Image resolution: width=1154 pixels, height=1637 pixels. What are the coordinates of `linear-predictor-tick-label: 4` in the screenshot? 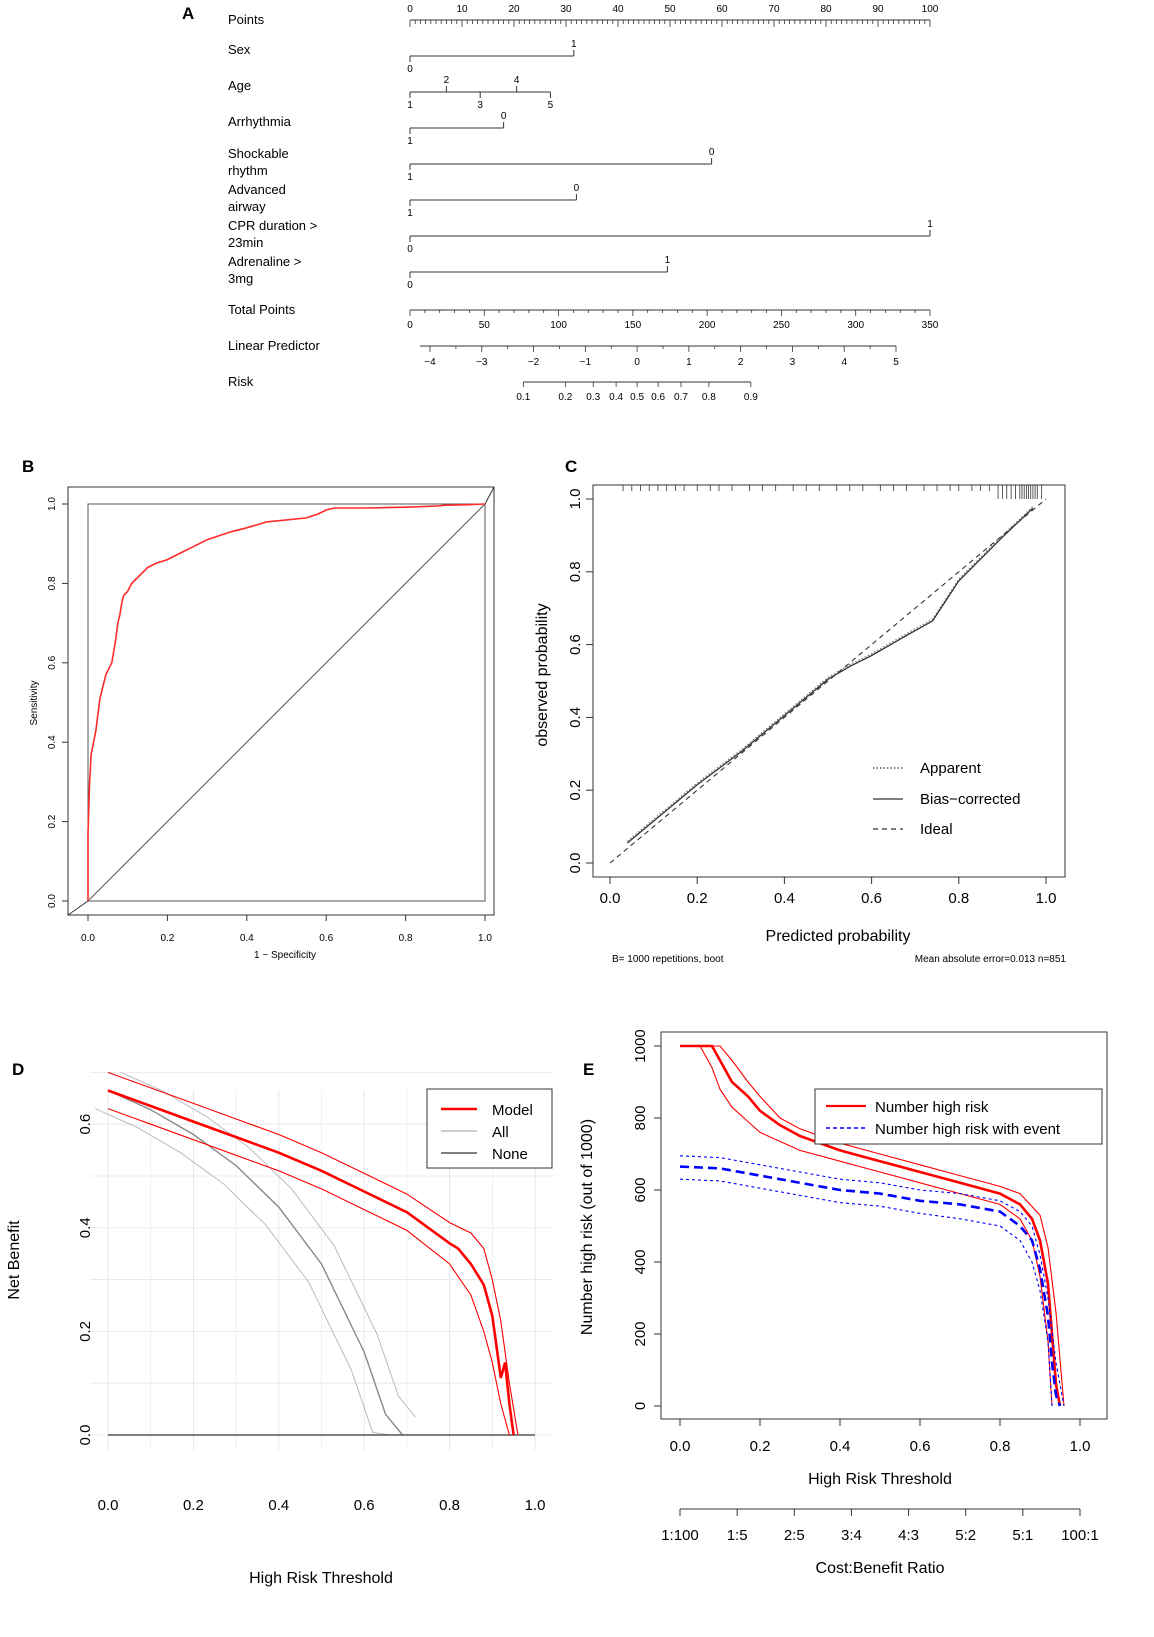 It's located at (844, 362).